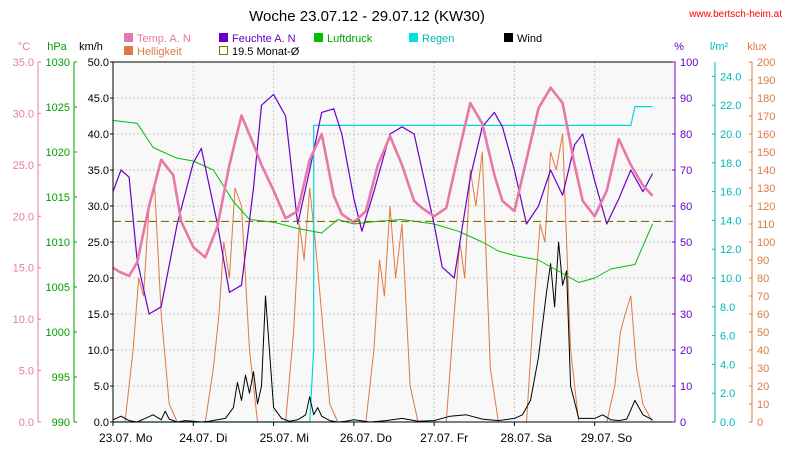 Image resolution: width=790 pixels, height=460 pixels. What do you see at coordinates (766, 153) in the screenshot?
I see `brightness-tick-label: 150` at bounding box center [766, 153].